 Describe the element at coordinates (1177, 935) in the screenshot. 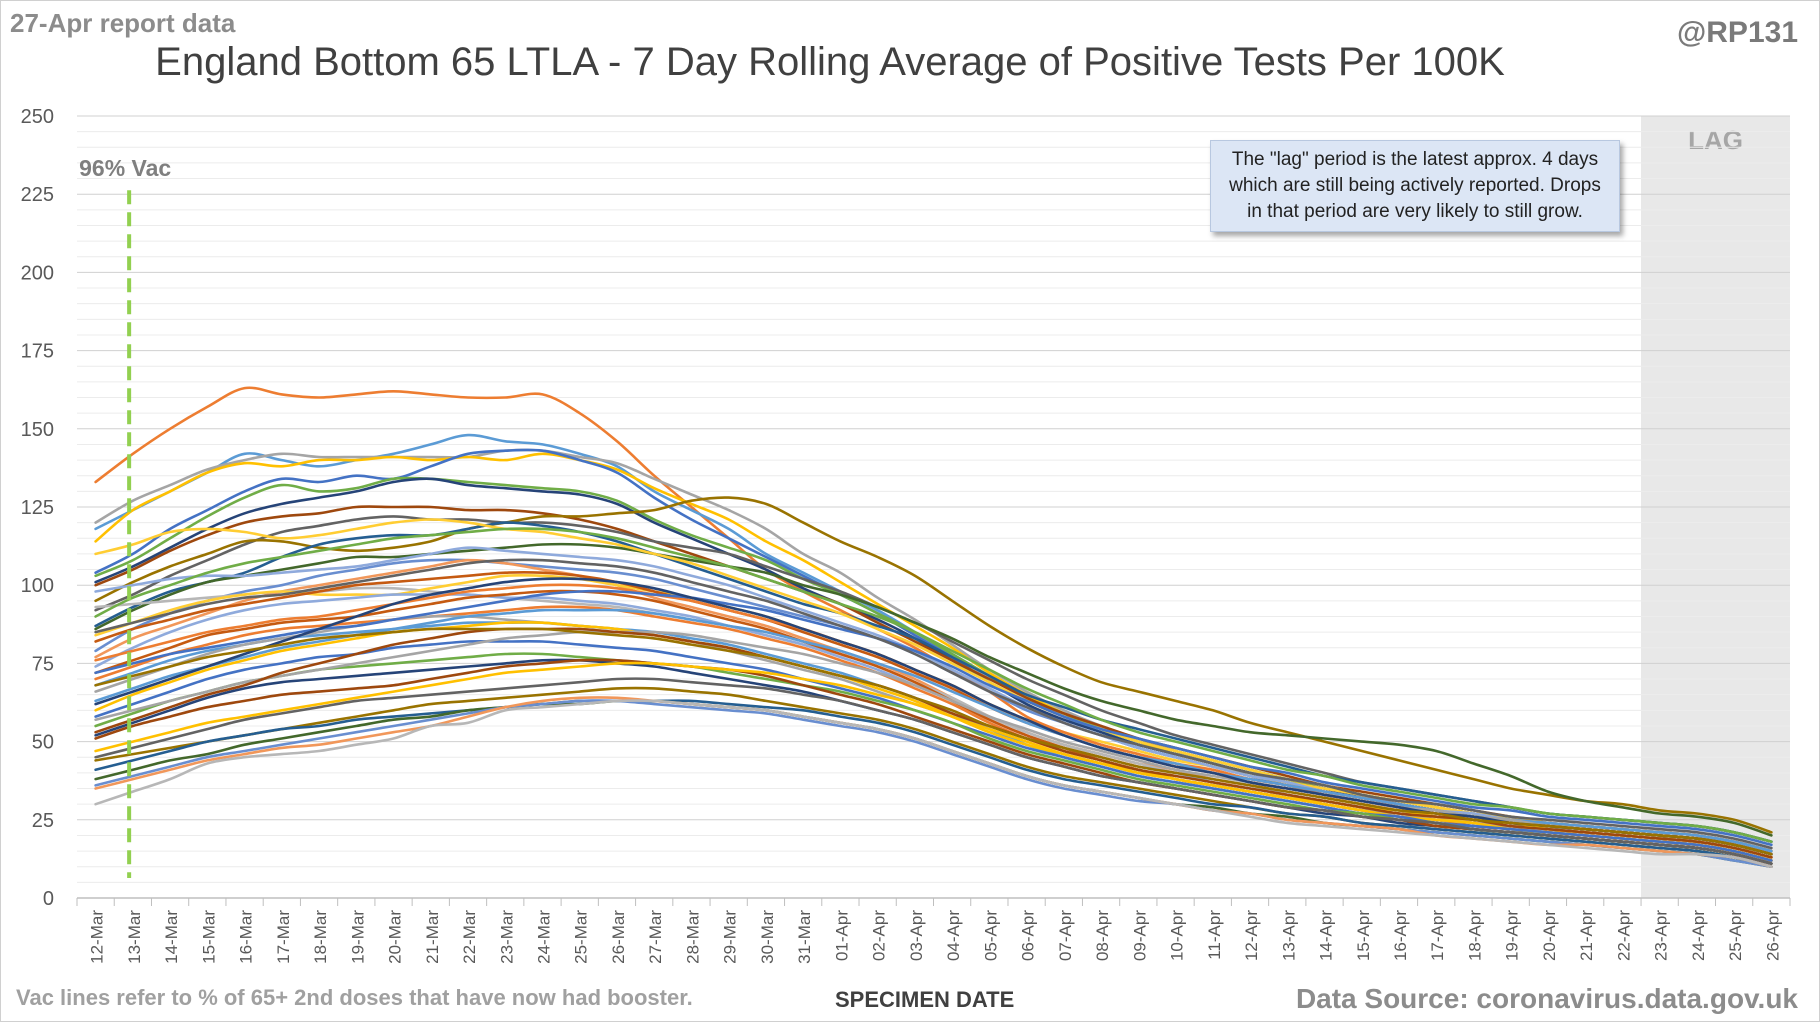

I see `x-tick-label: 10-Apr` at that location.